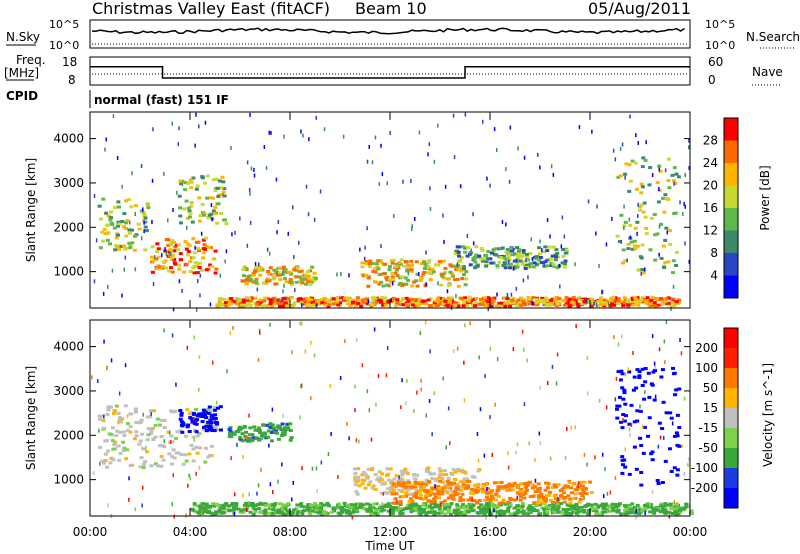  I want to click on velocity-y-tick-label-2: 3000, so click(68, 391).